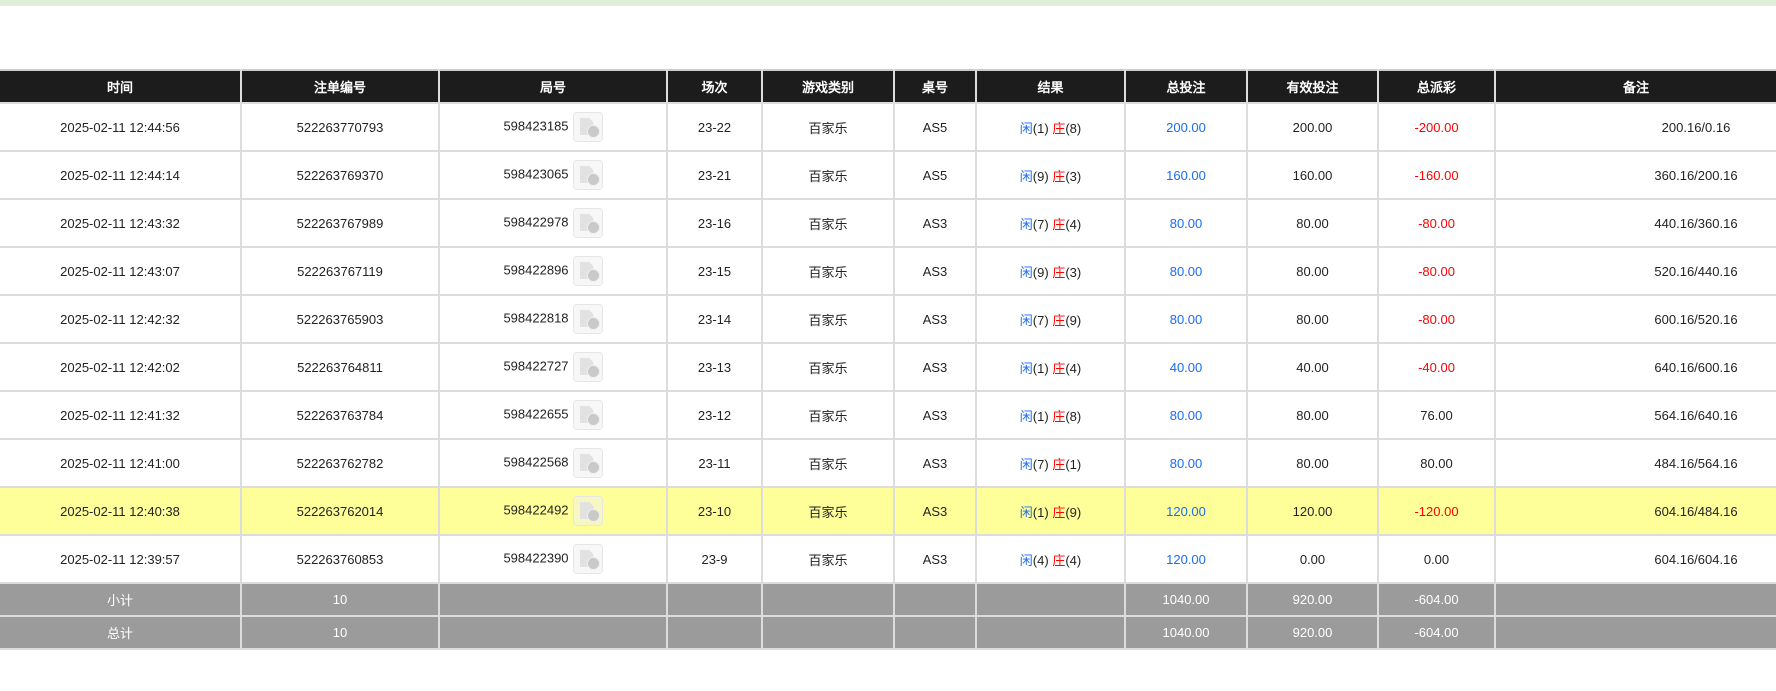  I want to click on banker-points: (1), so click(1073, 464).